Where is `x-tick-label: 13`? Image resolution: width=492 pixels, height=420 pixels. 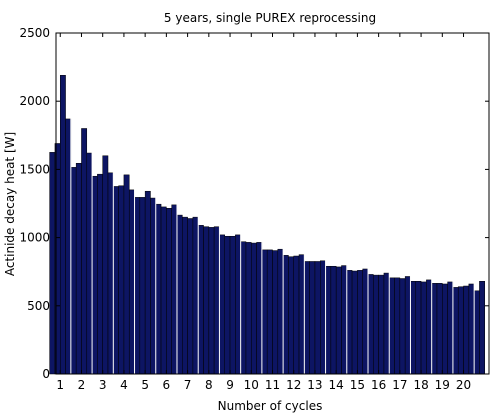 x-tick-label: 13 is located at coordinates (314, 385).